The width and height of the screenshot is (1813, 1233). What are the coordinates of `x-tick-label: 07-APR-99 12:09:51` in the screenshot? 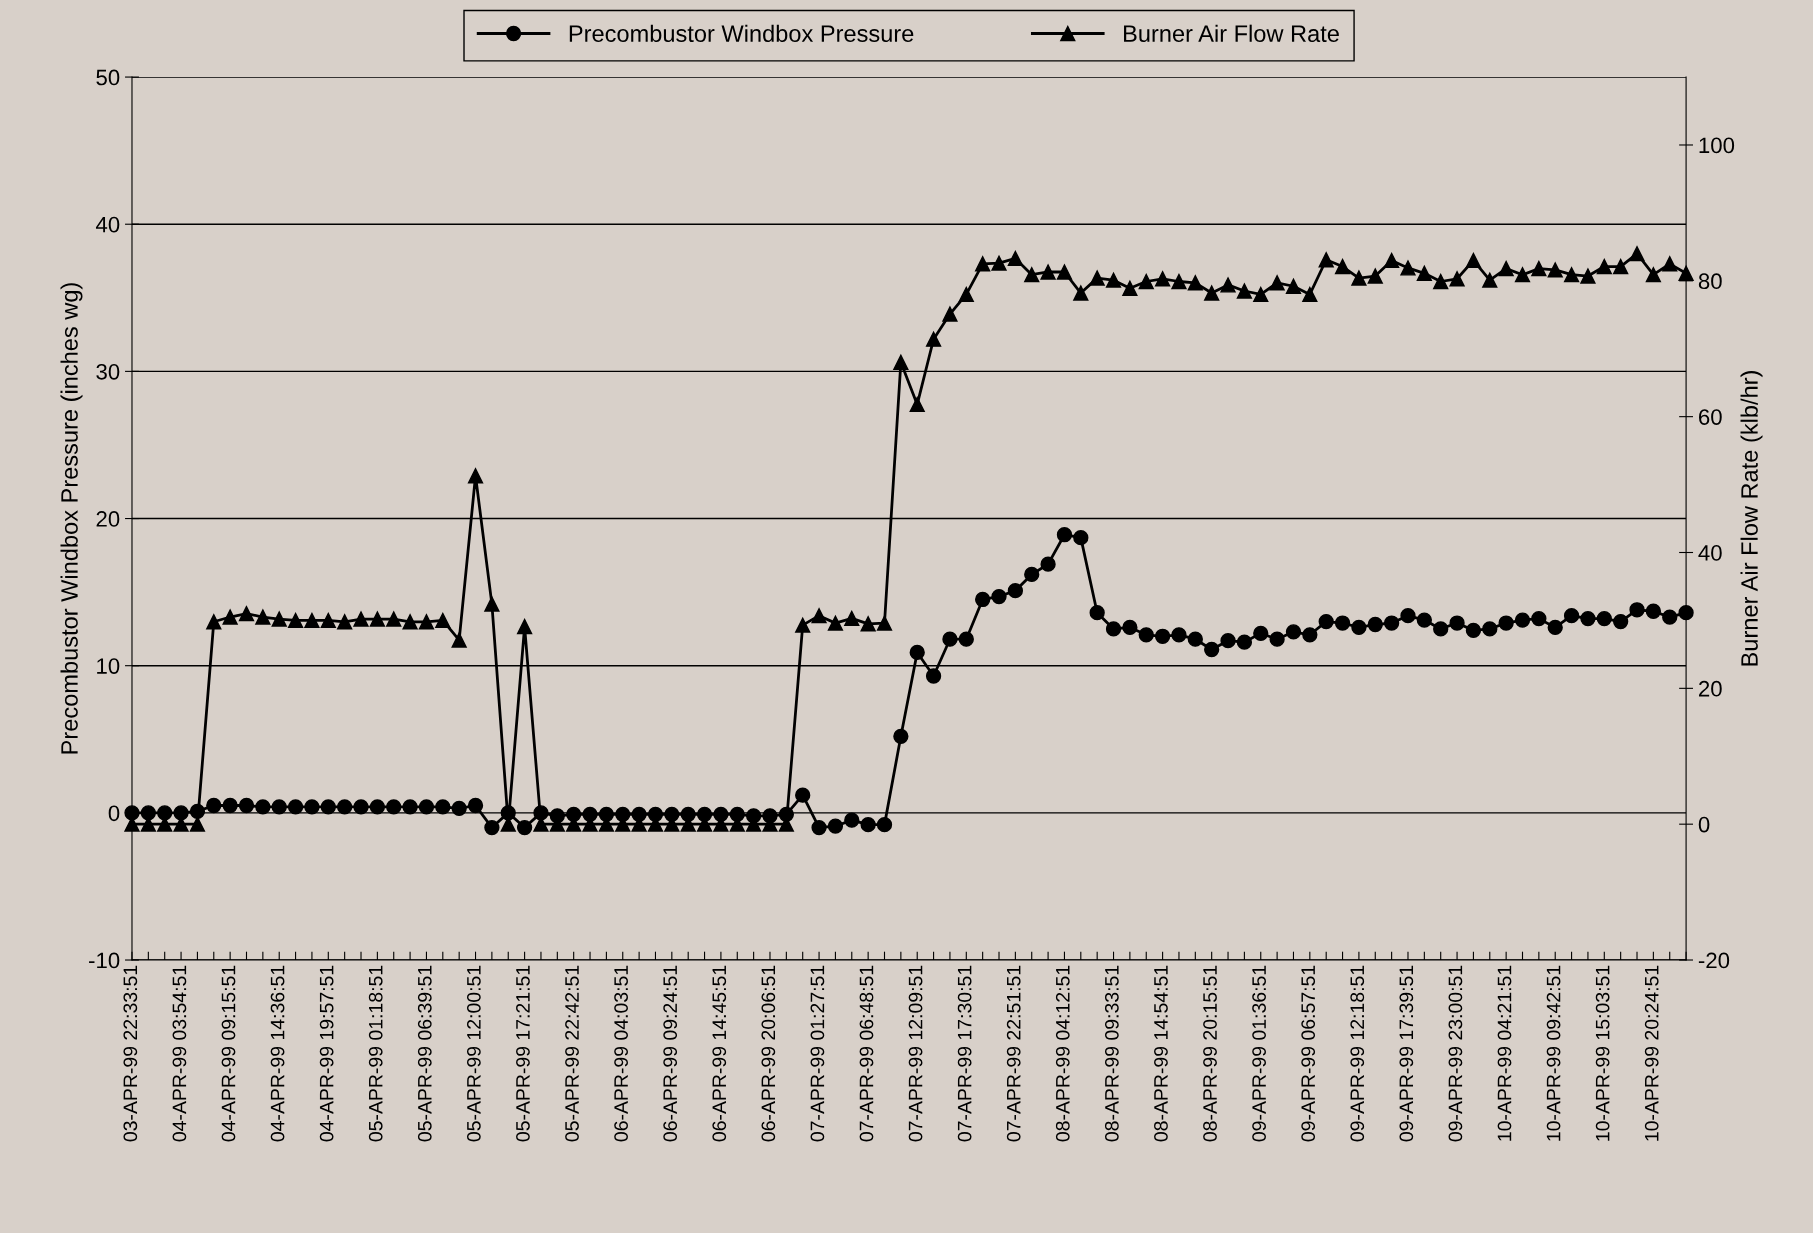 It's located at (915, 1053).